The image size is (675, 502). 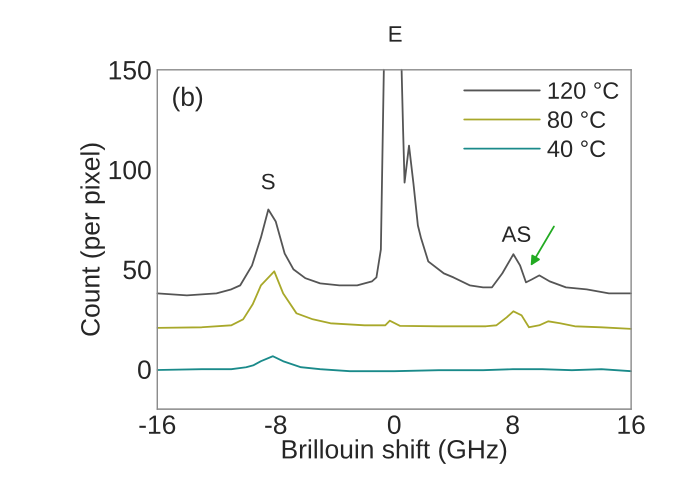 I want to click on y-tick-label: 50, so click(x=137, y=270).